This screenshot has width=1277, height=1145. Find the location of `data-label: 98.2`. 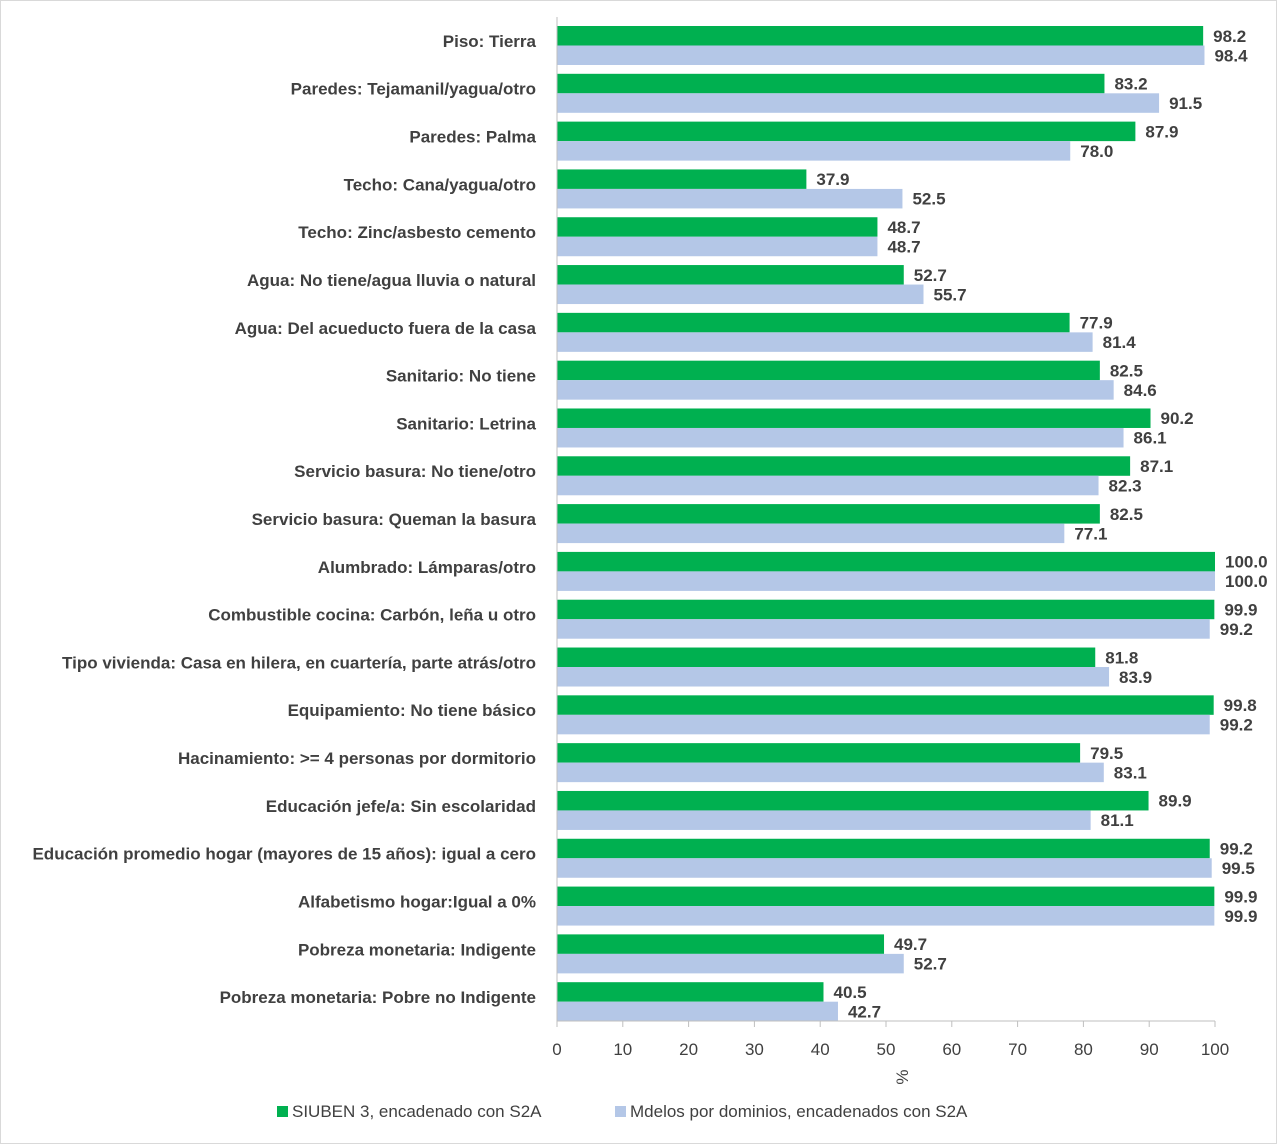

data-label: 98.2 is located at coordinates (1229, 36).